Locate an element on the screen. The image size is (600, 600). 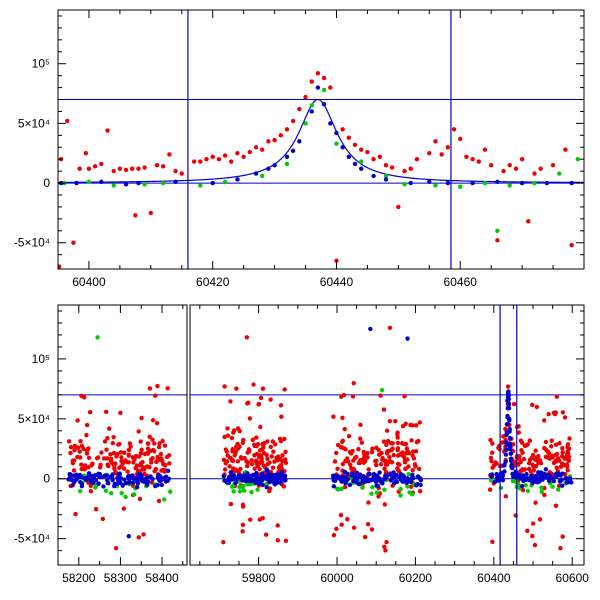
y-tick-label: 0 is located at coordinates (46, 183).